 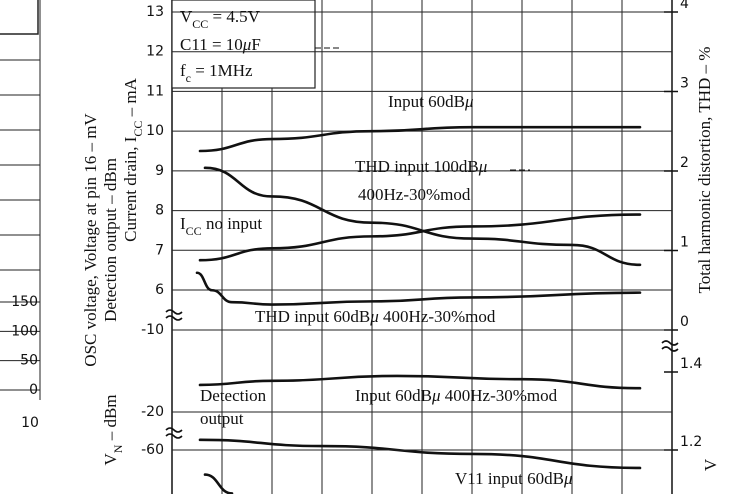 What do you see at coordinates (684, 163) in the screenshot?
I see `y2-tick-label: 2` at bounding box center [684, 163].